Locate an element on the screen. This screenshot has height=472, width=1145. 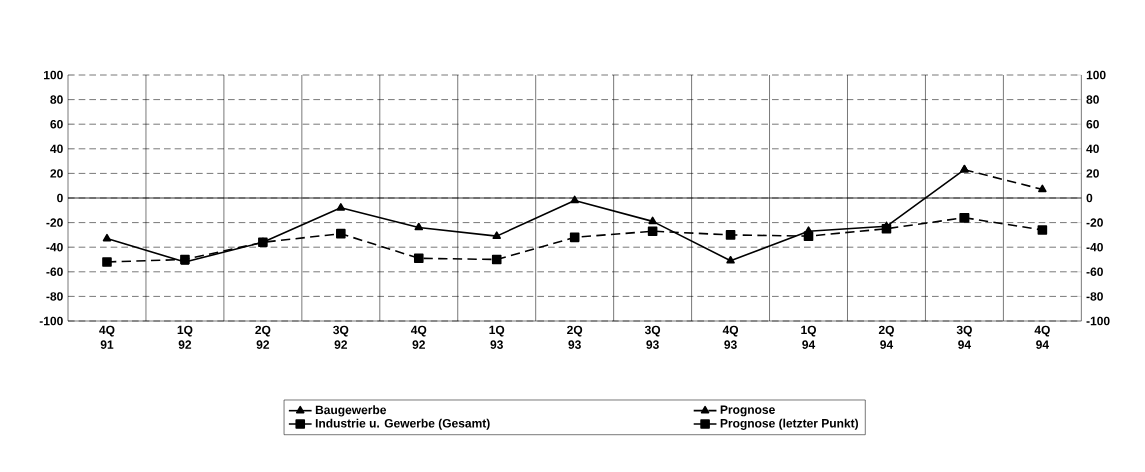
x-tick-label: 4Q 91 is located at coordinates (107, 337).